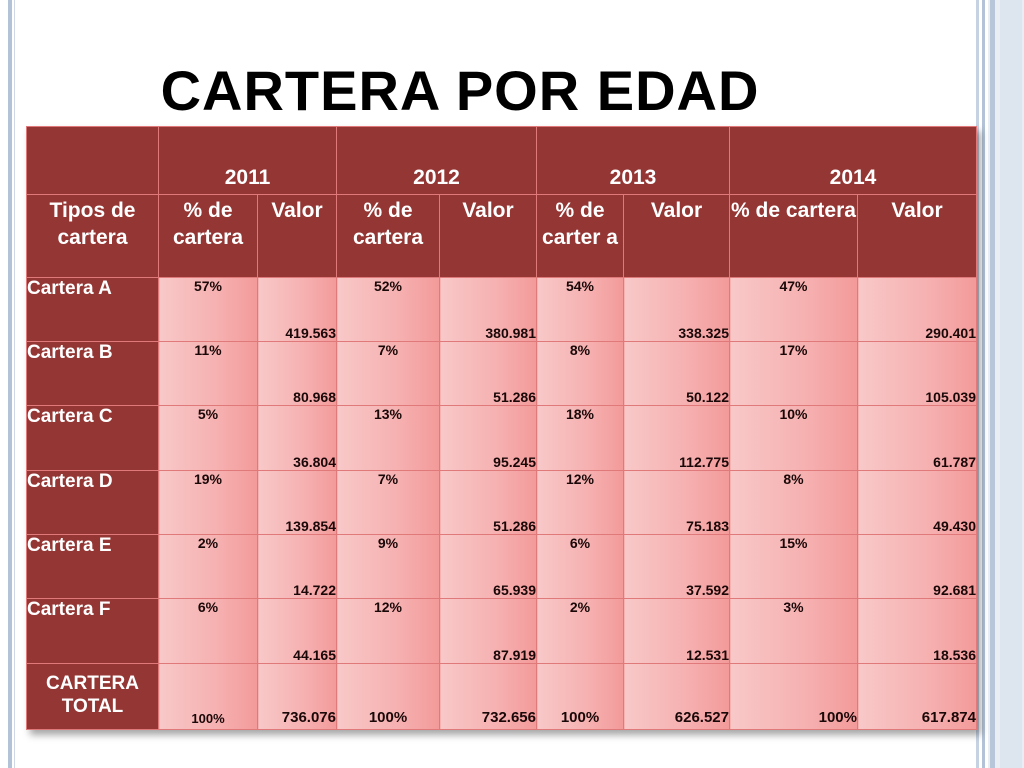  What do you see at coordinates (460, 90) in the screenshot?
I see `slide-title: CARTERA POR EDAD` at bounding box center [460, 90].